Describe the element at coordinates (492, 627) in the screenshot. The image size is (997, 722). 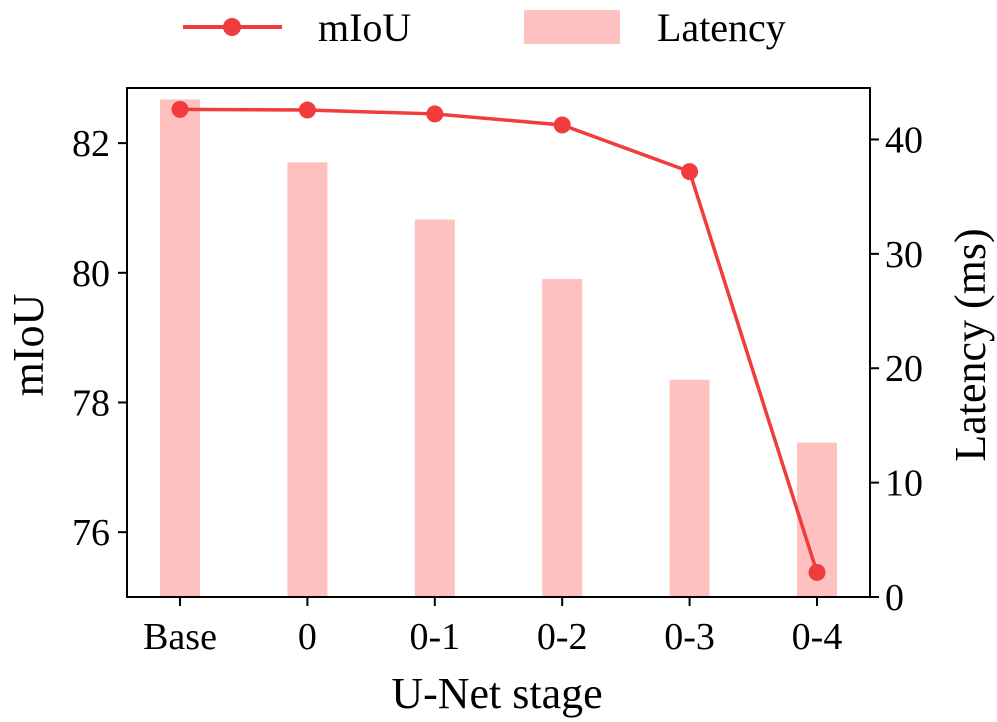
I see `x-axis: Base 0 0-1 0-2 0-3 0-4` at that location.